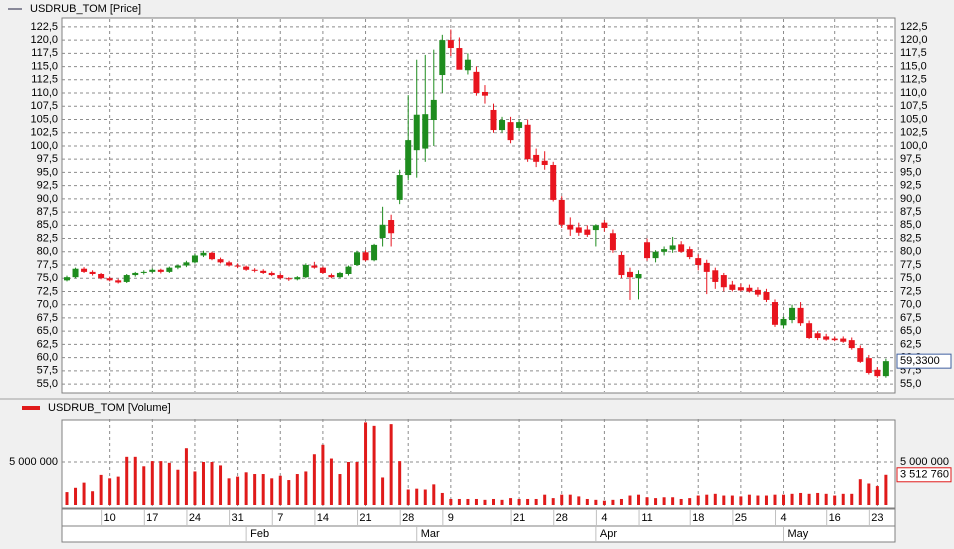  I want to click on y-tick-label: 100,0, so click(44, 146).